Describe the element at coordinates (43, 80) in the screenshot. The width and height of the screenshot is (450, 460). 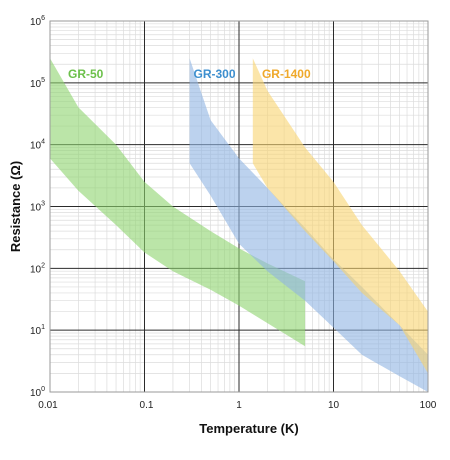
I see `y-tick-exponent: 5` at that location.